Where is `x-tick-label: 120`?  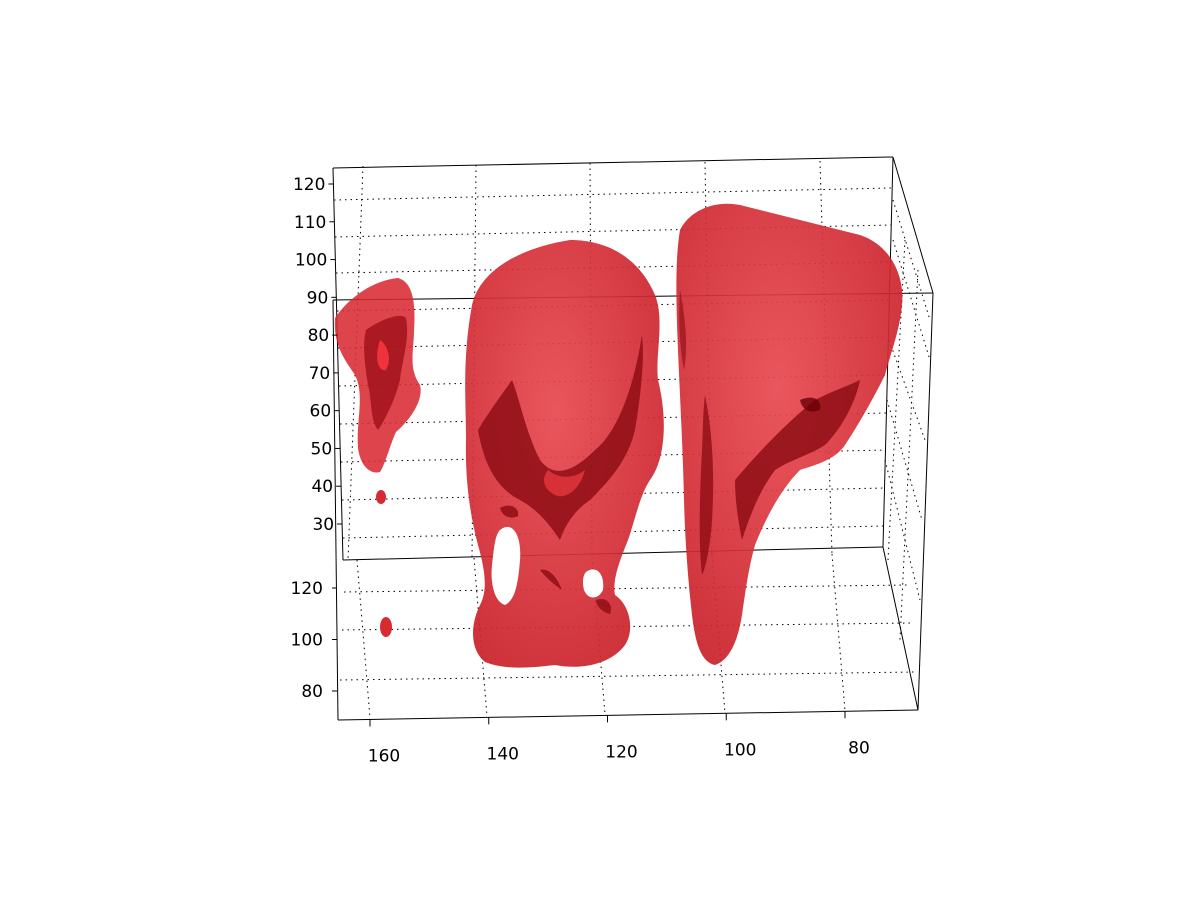
x-tick-label: 120 is located at coordinates (621, 752).